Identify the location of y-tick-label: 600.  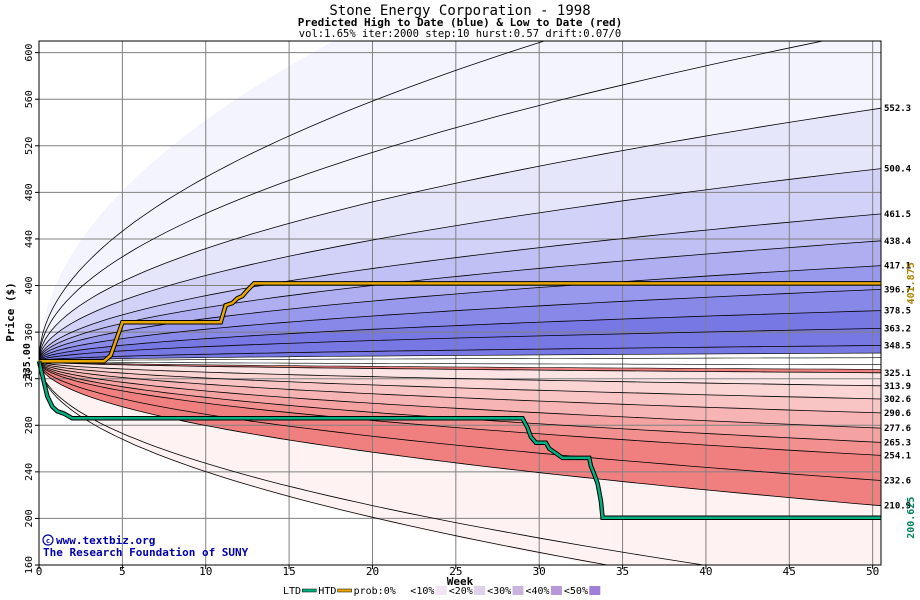
(29, 53).